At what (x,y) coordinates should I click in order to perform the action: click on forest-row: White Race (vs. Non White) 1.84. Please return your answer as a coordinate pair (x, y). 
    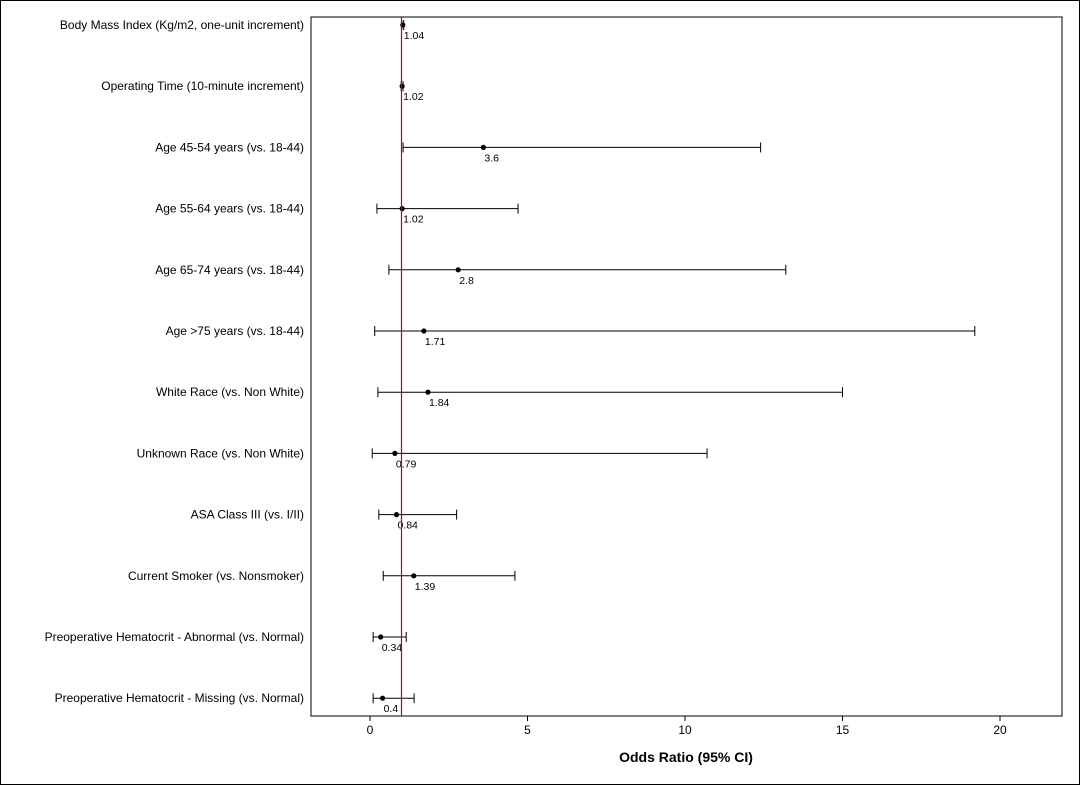
    Looking at the image, I should click on (499, 397).